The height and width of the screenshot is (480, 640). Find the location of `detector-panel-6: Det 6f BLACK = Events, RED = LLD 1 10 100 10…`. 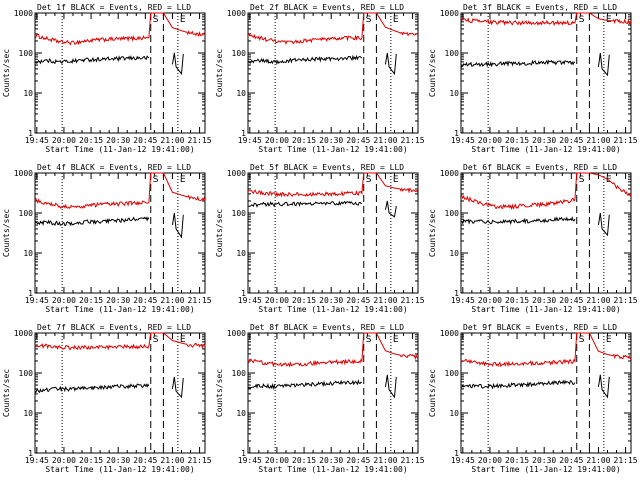

detector-panel-6: Det 6f BLACK = Events, RED = LLD 1 10 100 10… is located at coordinates (533, 238).